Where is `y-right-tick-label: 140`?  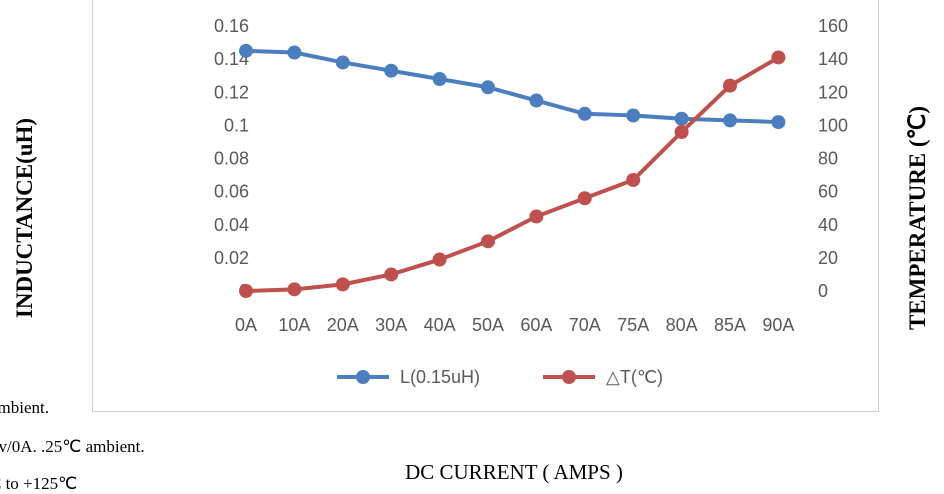 y-right-tick-label: 140 is located at coordinates (833, 59).